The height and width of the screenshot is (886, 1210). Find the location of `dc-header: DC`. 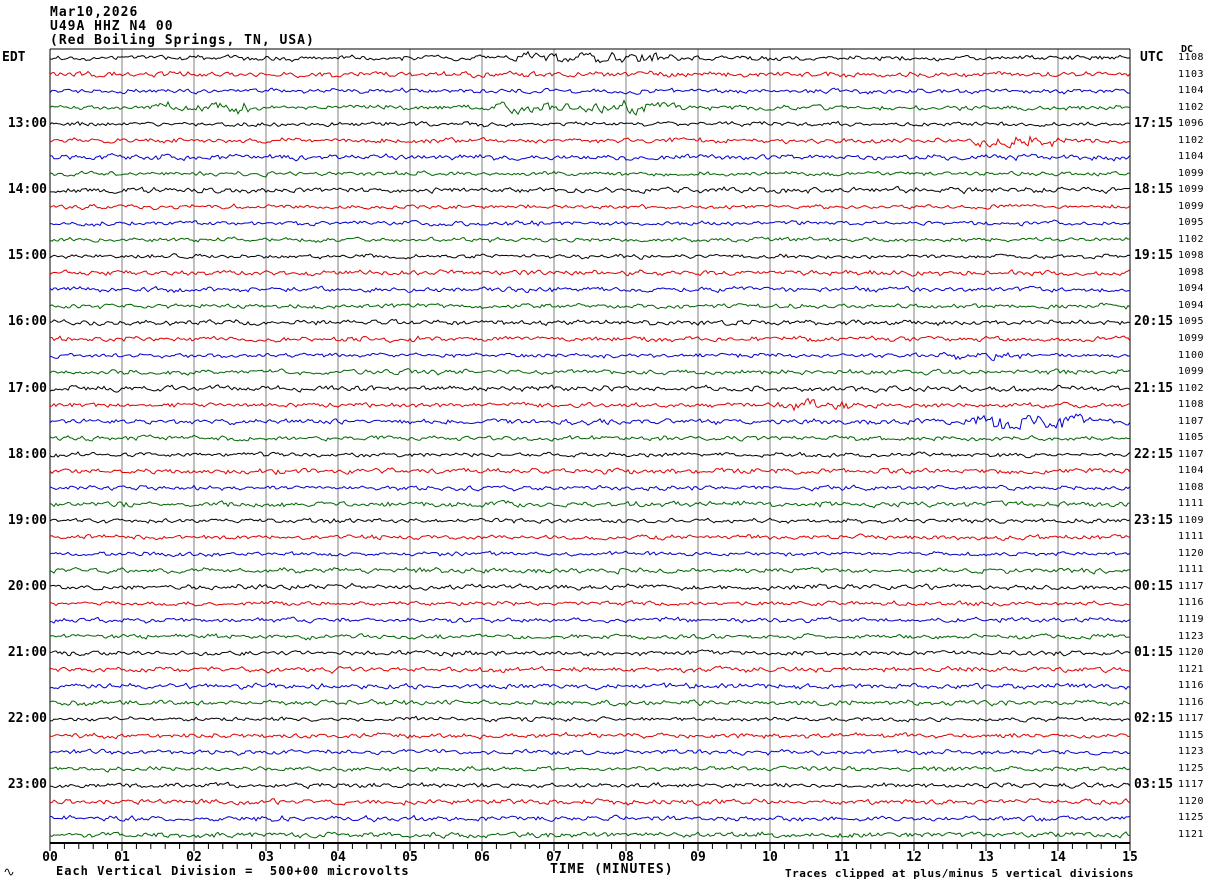

dc-header: DC is located at coordinates (1187, 49).